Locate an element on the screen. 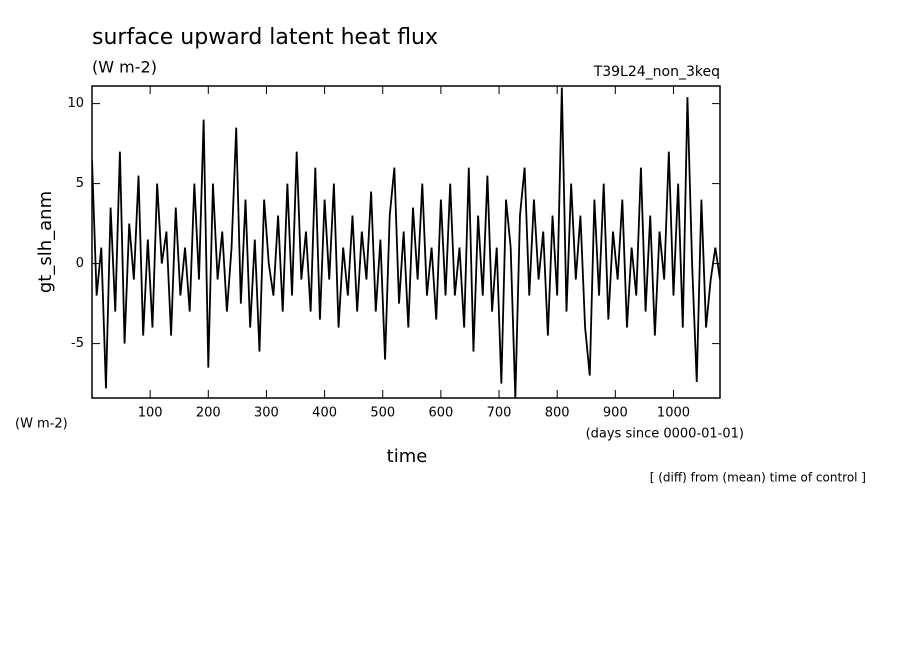 The image size is (904, 654). note: [ (diff) from (mean) time of control ] is located at coordinates (758, 478).